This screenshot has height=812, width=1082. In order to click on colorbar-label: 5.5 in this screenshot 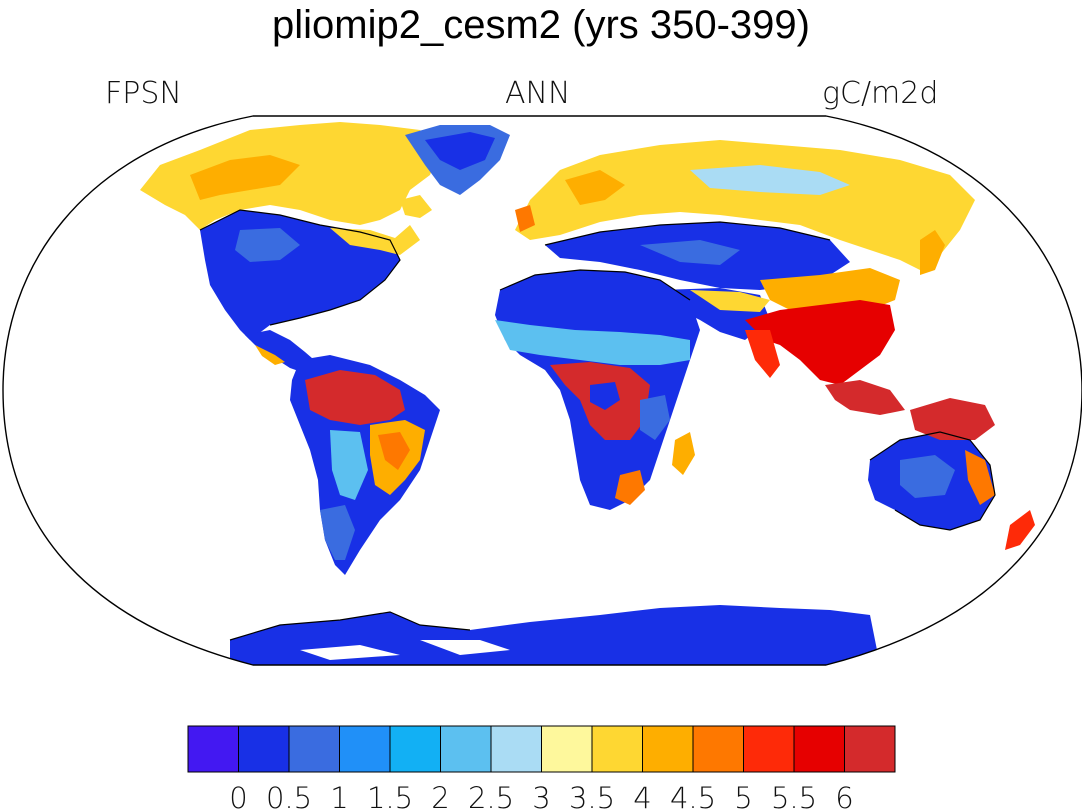, I will do `click(794, 796)`.